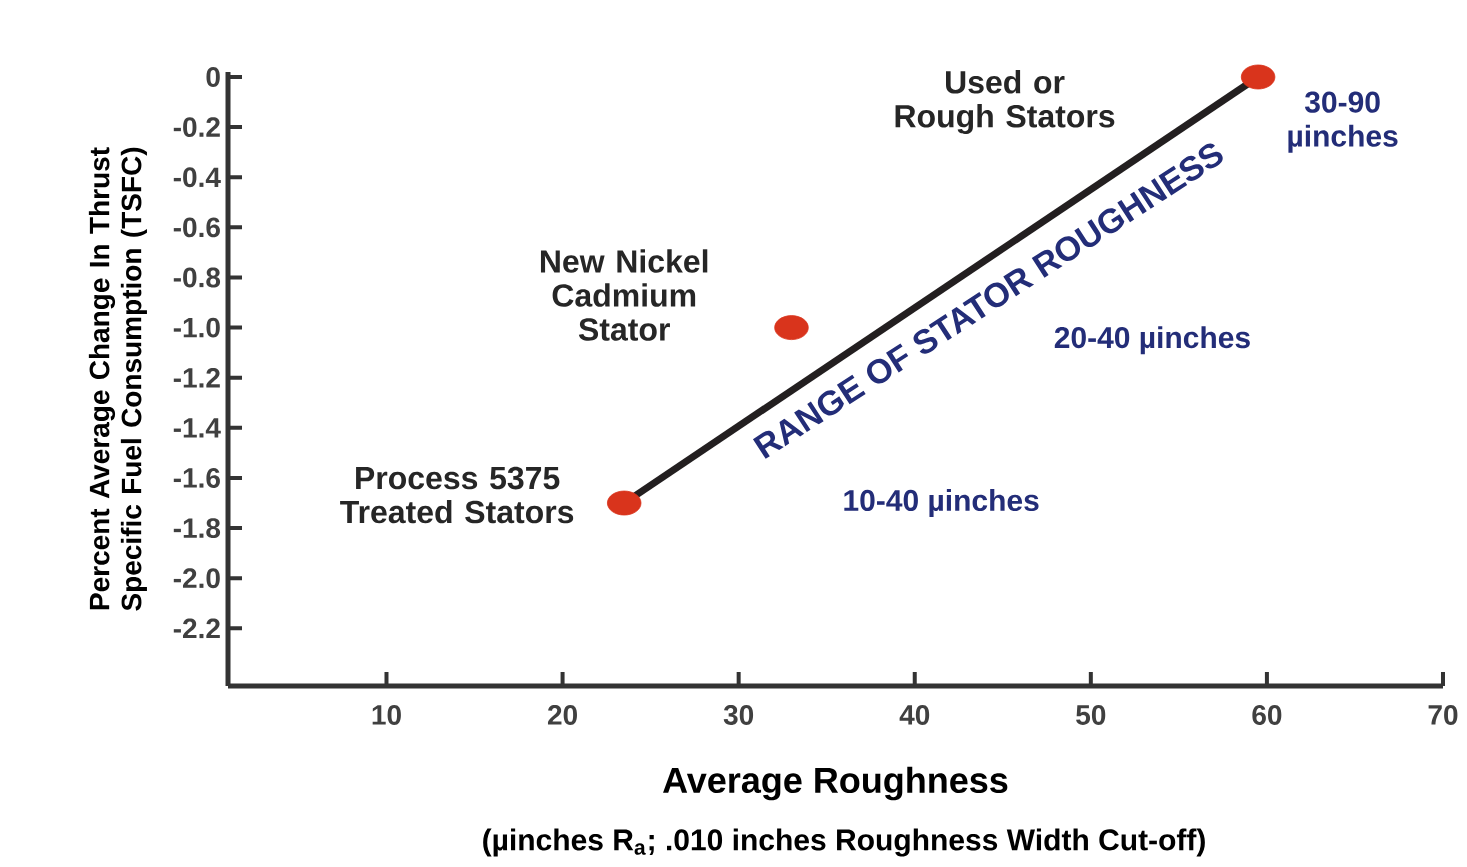  I want to click on annotation: 30-90 µinches, so click(1343, 122).